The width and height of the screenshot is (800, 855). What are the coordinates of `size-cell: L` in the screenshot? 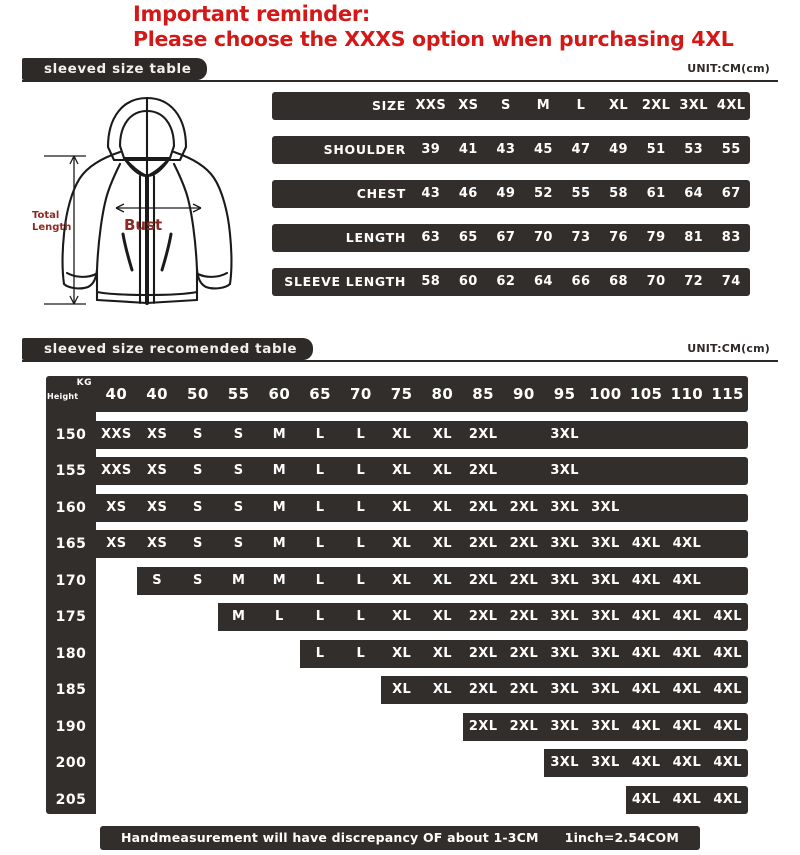 It's located at (581, 105).